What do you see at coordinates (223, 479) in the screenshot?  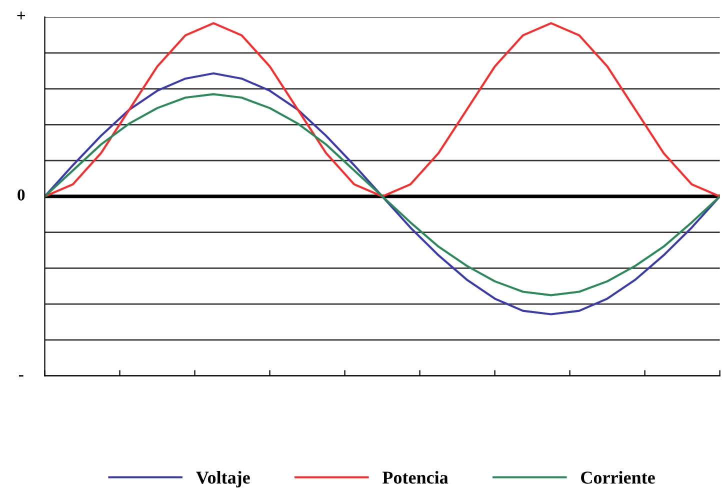 I see `legend-label: Voltaje` at bounding box center [223, 479].